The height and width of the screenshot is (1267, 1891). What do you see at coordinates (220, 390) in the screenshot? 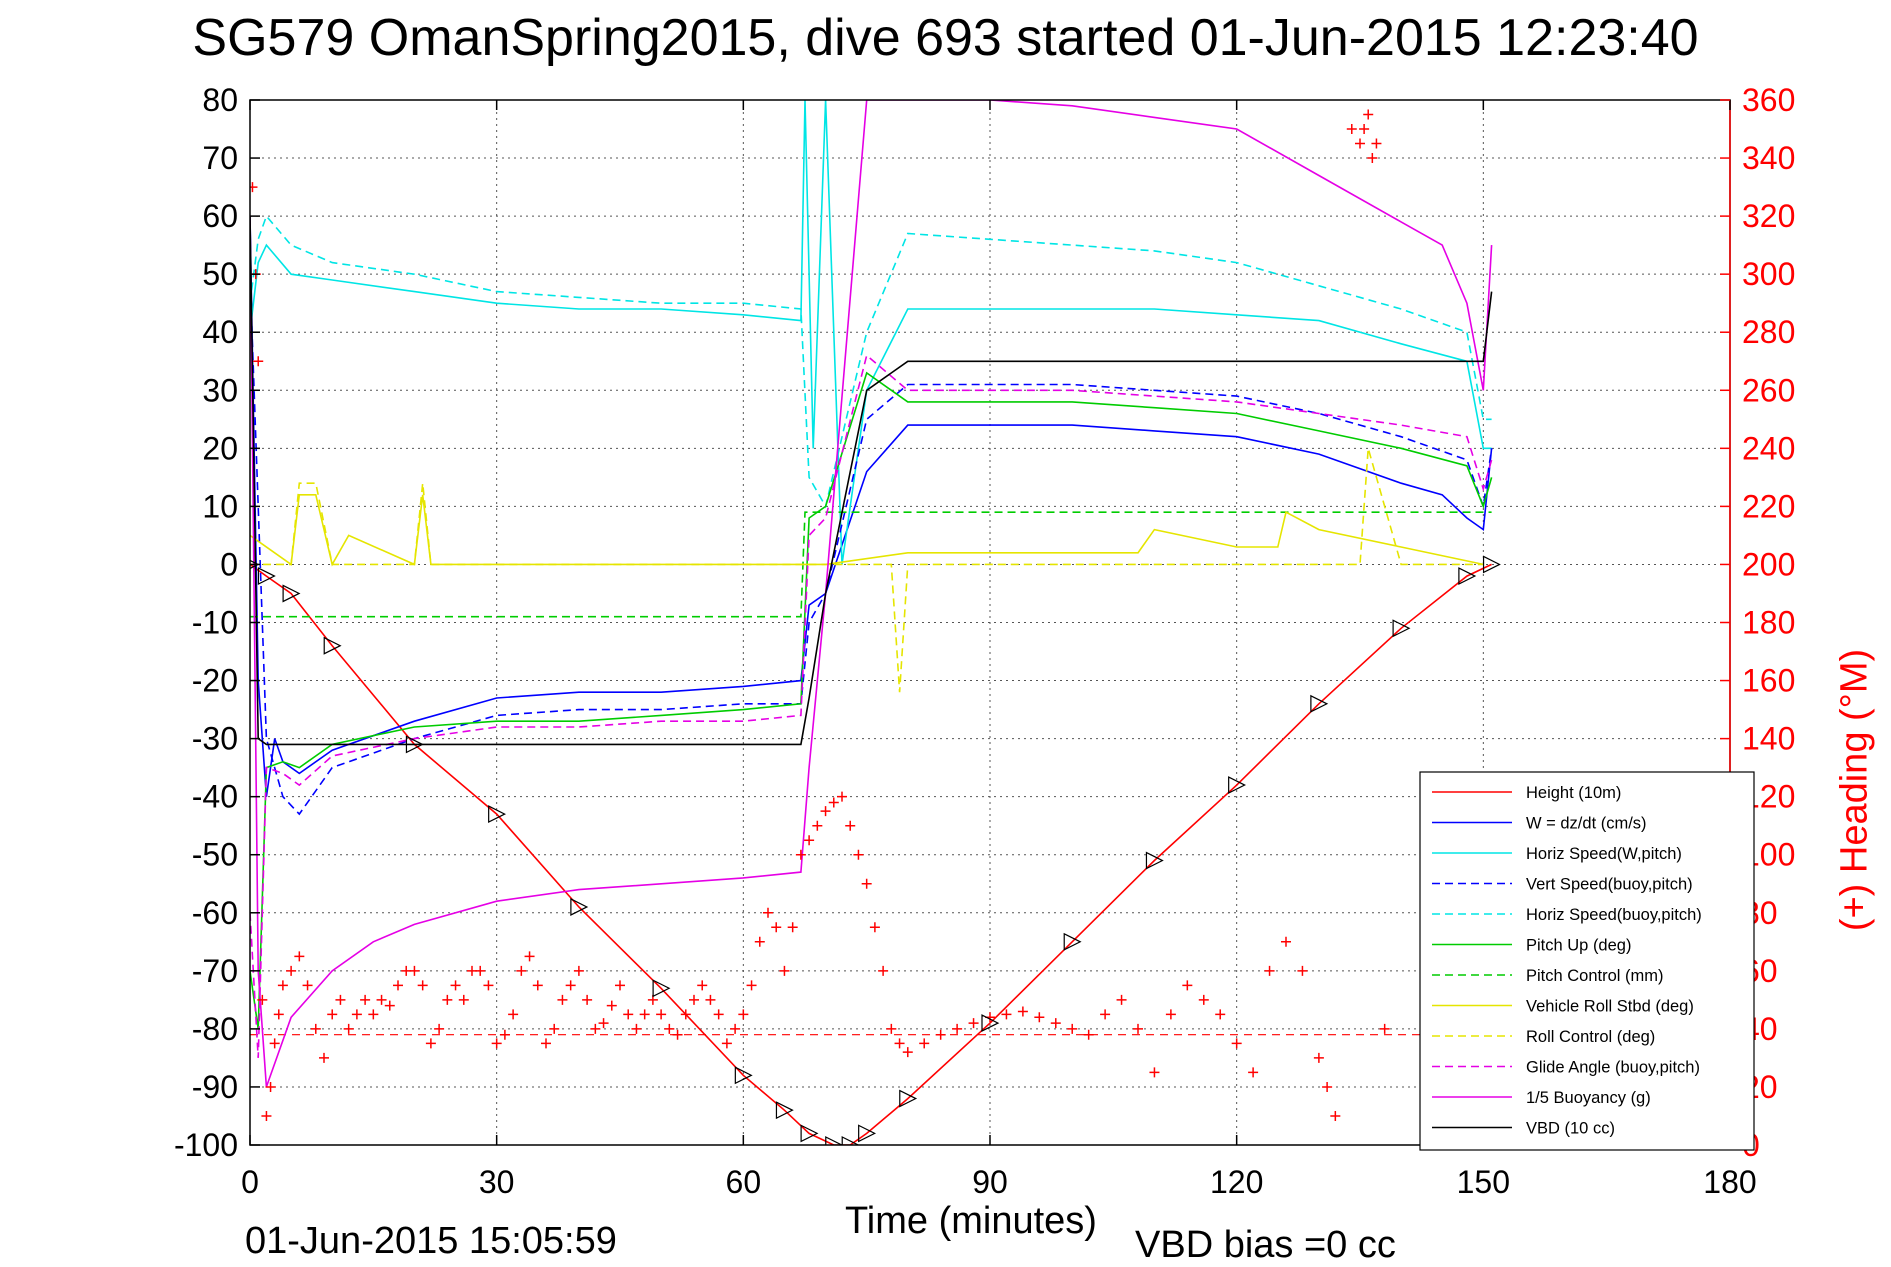
I see `y-tick-label: 30` at bounding box center [220, 390].